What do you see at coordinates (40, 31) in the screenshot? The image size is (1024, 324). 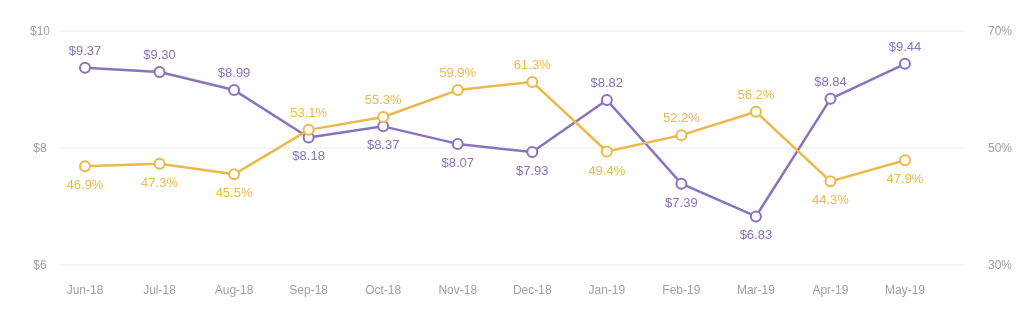 I see `y-tick-label: $10` at bounding box center [40, 31].